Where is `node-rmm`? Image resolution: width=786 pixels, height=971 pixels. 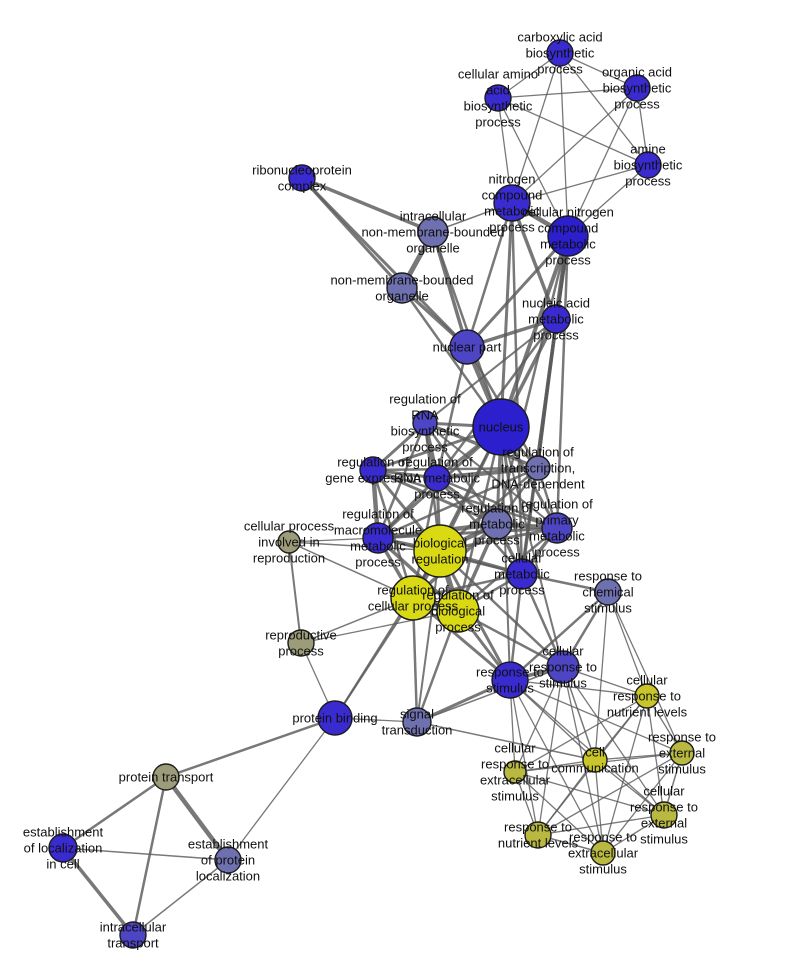
node-rmm is located at coordinates (378, 538).